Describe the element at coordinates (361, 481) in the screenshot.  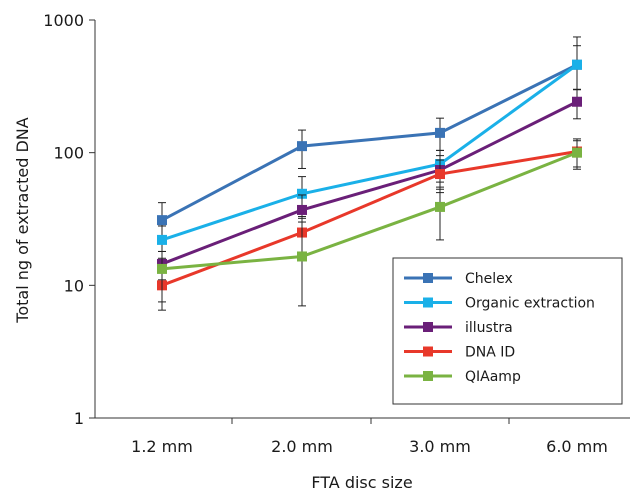
I see `x-axis-title: FTA disc size` at that location.